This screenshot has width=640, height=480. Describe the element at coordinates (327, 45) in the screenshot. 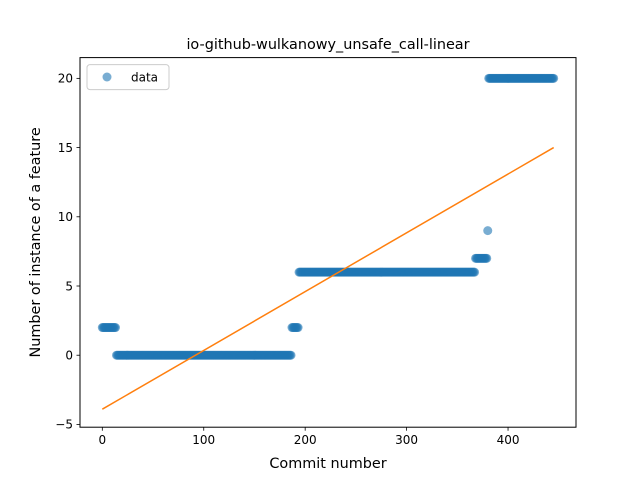

I see `chart-title: io-github-wulkanowy_unsafe_call-linear` at that location.